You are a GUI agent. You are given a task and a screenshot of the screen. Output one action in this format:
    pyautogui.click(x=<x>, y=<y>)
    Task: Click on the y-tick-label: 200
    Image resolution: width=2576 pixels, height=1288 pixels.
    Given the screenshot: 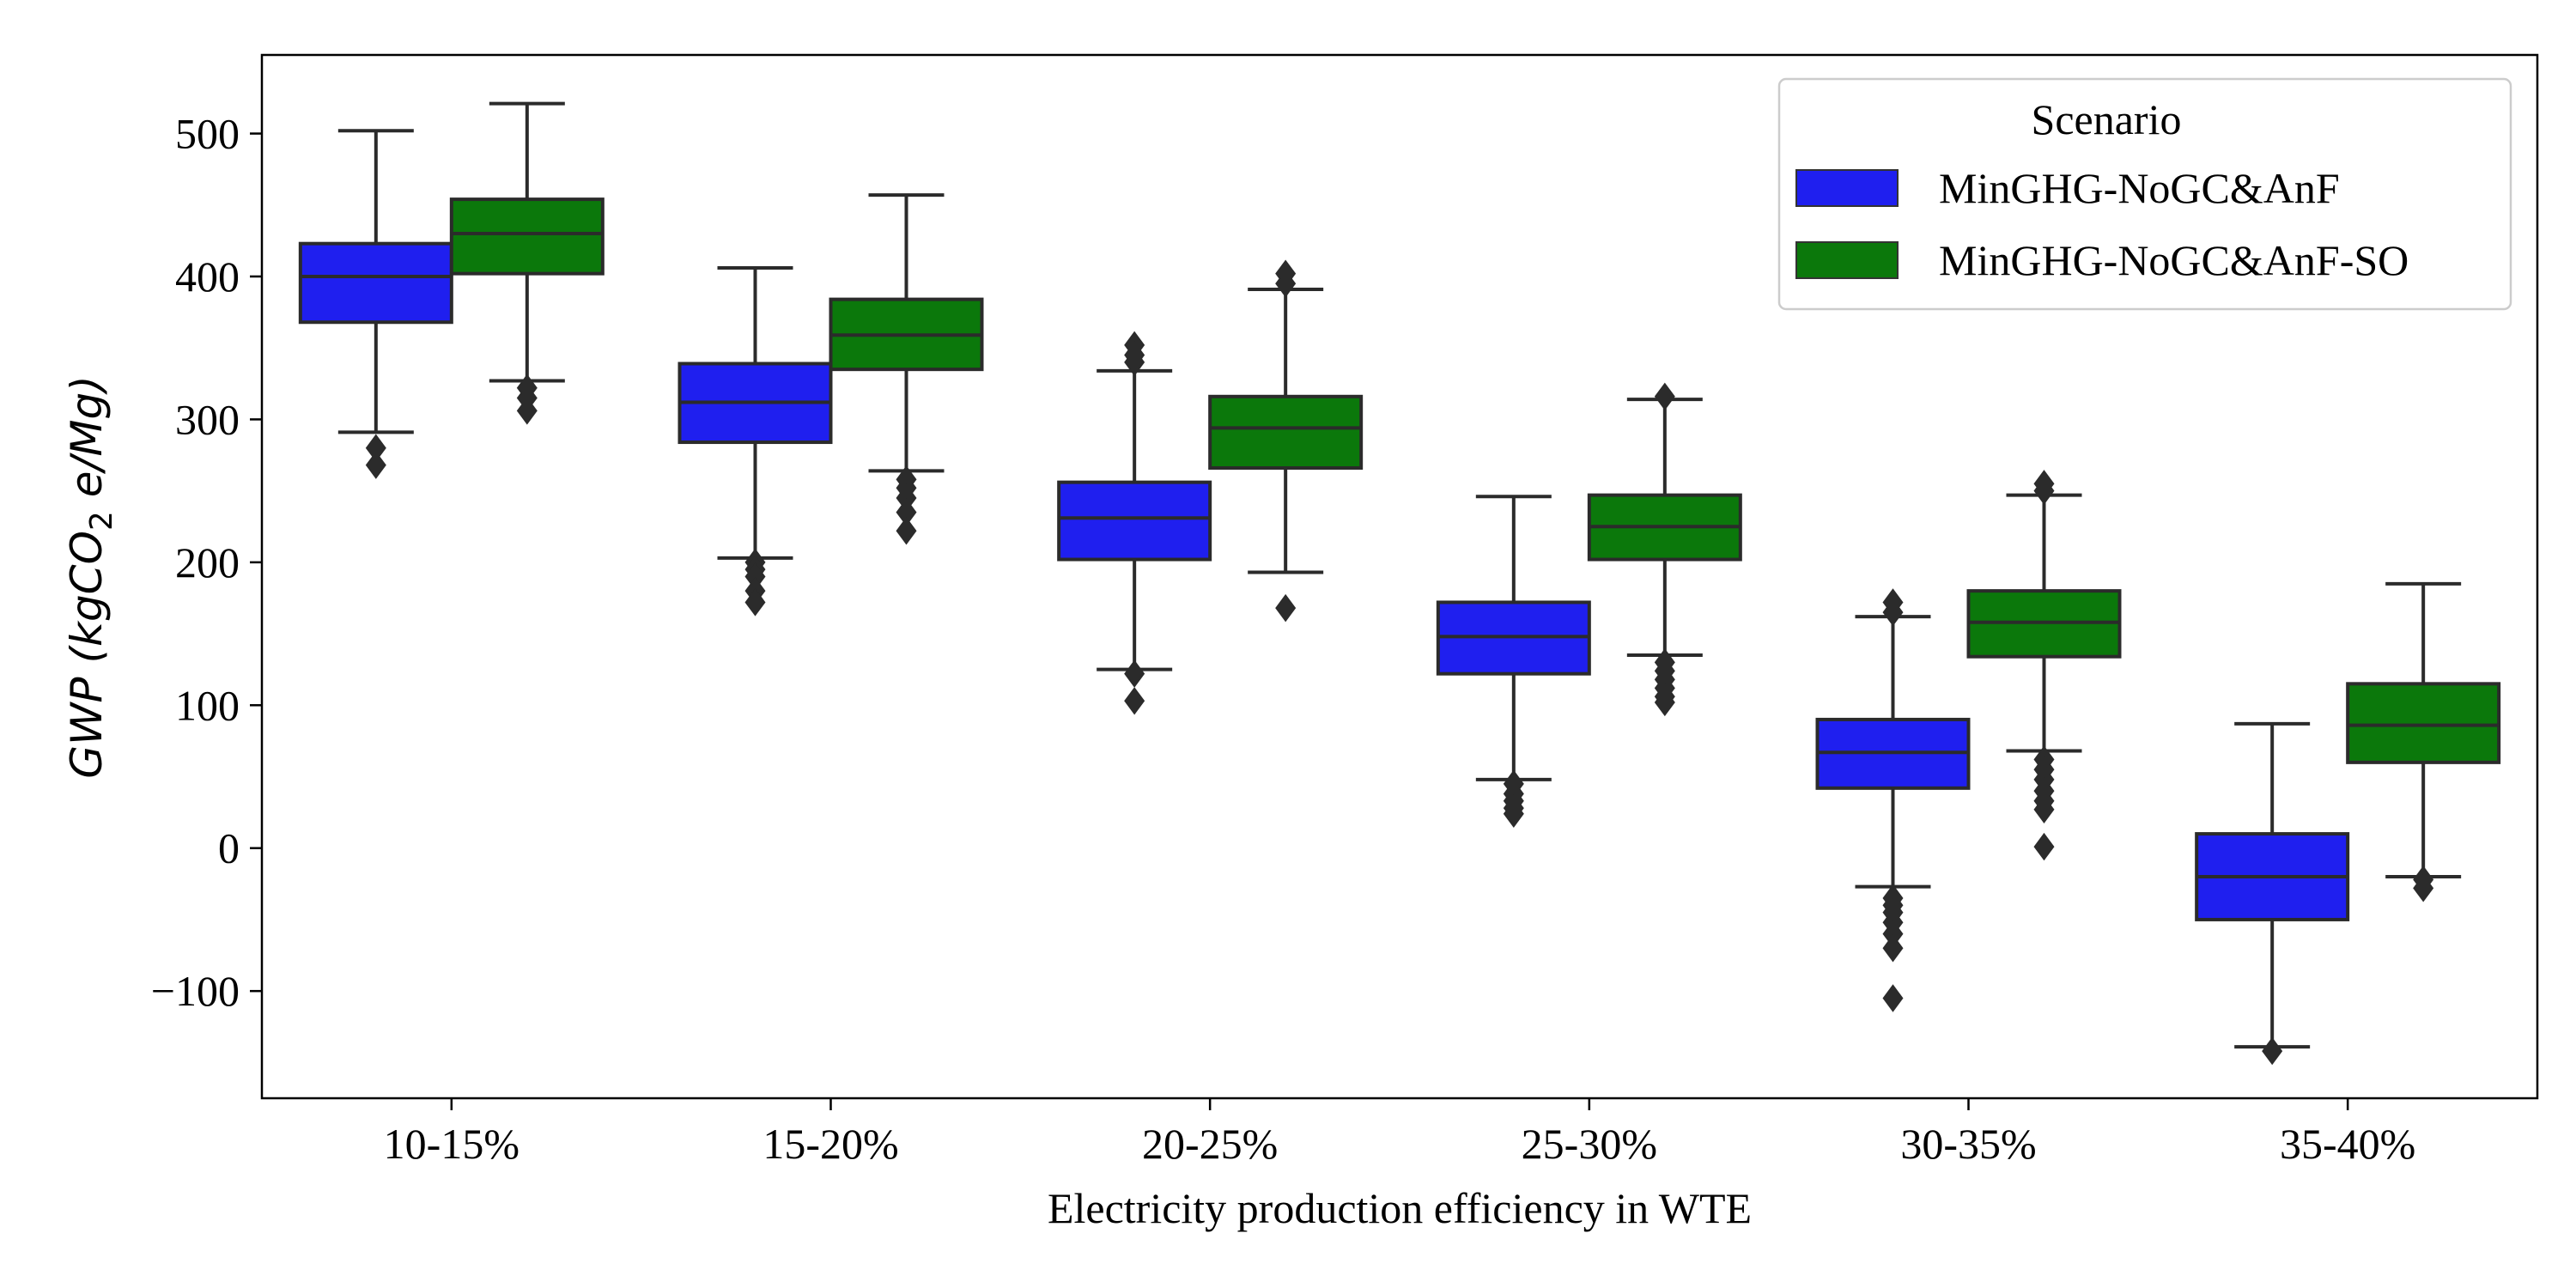 What is the action you would take?
    pyautogui.click(x=207, y=562)
    